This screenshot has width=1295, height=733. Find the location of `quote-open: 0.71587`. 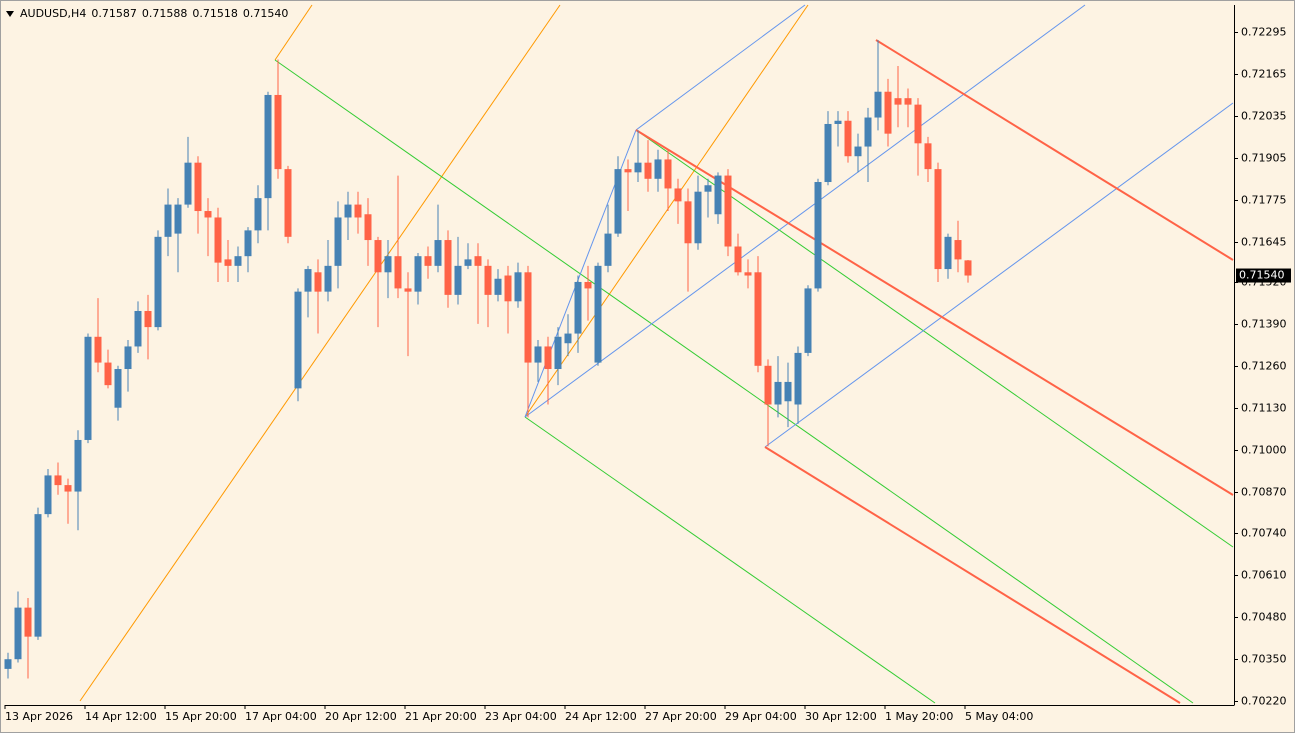

quote-open: 0.71587 is located at coordinates (114, 13).